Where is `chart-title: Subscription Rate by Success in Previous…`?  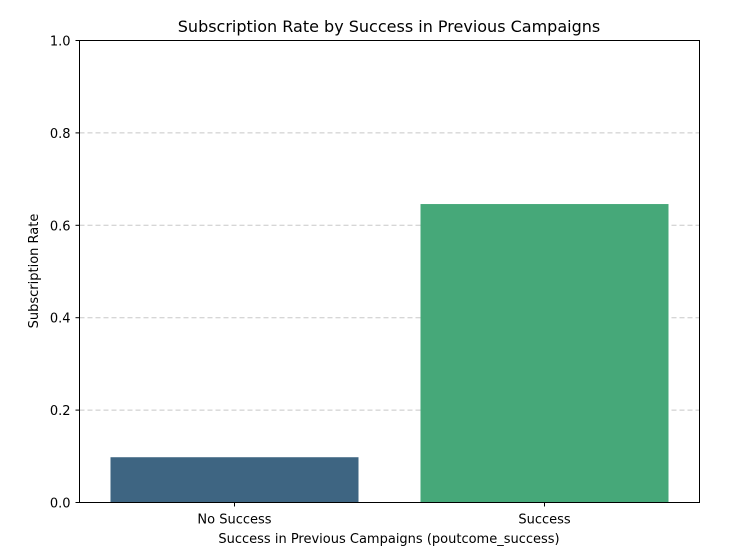 chart-title: Subscription Rate by Success in Previous… is located at coordinates (389, 26).